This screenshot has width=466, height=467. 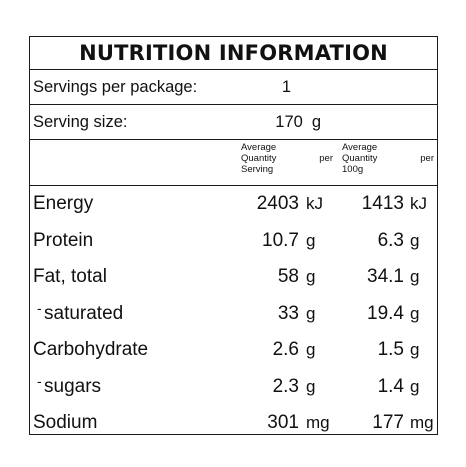 What do you see at coordinates (115, 87) in the screenshot?
I see `servings-label: Servings per package:` at bounding box center [115, 87].